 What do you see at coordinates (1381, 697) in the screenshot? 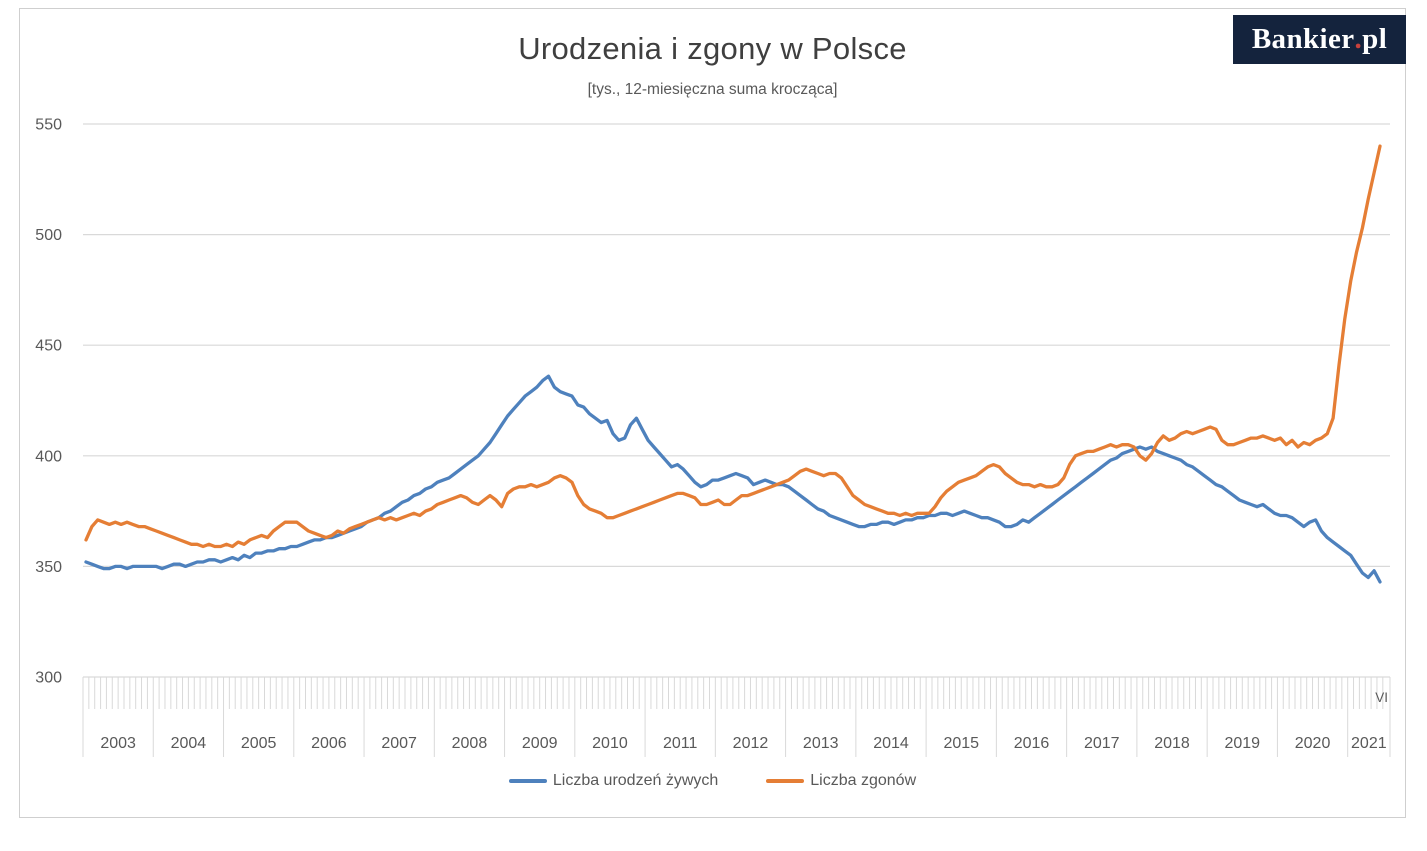
I see `last-point-month-label: VI` at bounding box center [1381, 697].